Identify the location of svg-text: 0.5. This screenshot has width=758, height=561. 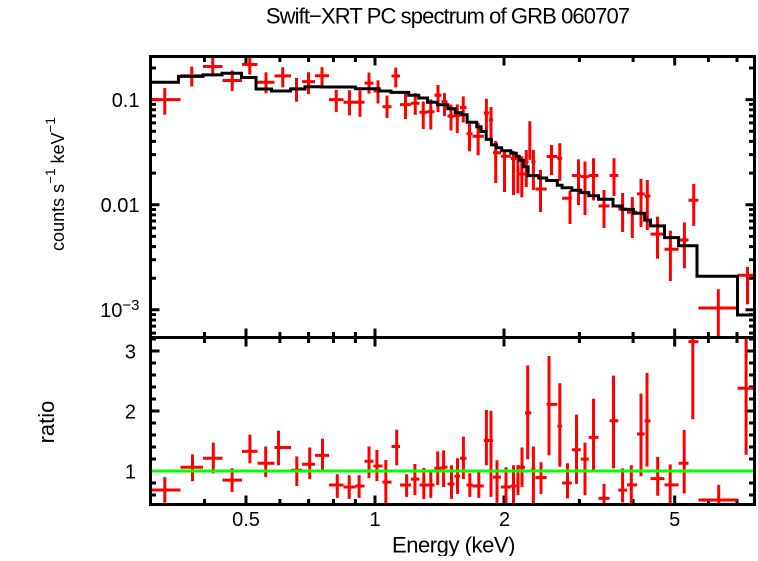
(246, 520).